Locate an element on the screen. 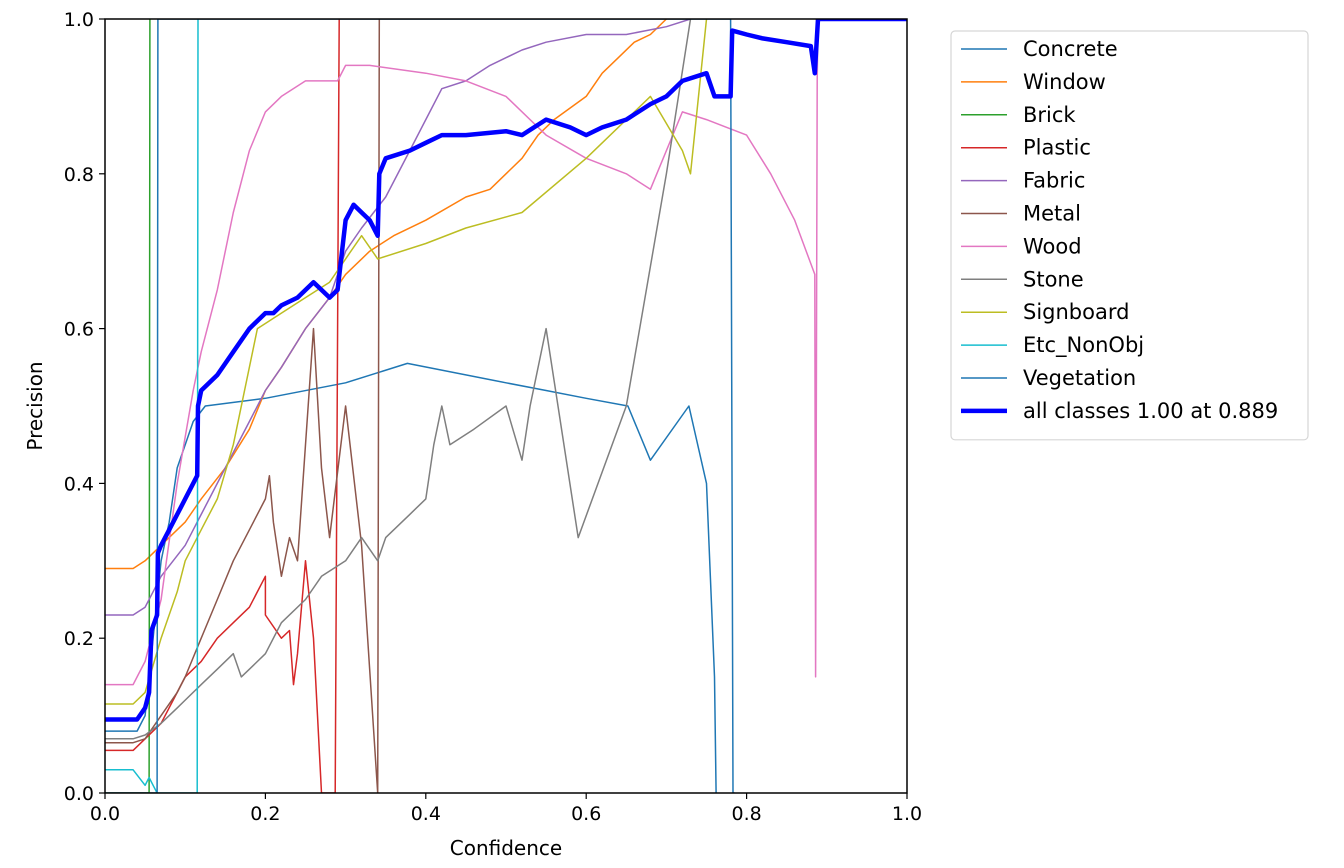  legend-label: Concrete is located at coordinates (1070, 49).